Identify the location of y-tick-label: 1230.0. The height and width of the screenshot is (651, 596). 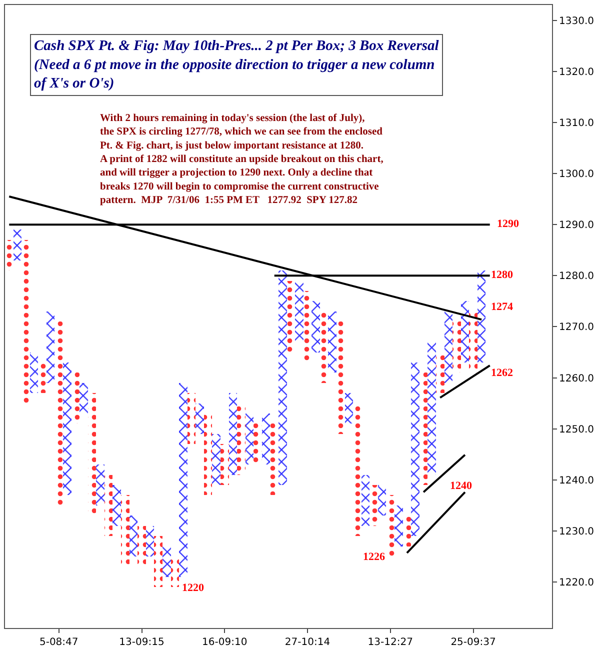
(576, 532).